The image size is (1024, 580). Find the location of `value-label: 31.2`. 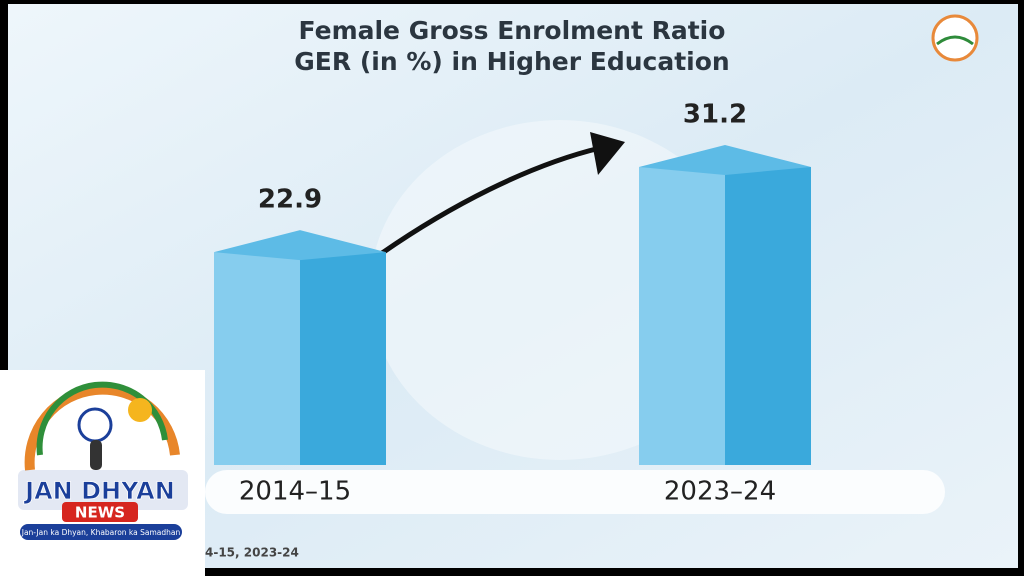

value-label: 31.2 is located at coordinates (715, 115).